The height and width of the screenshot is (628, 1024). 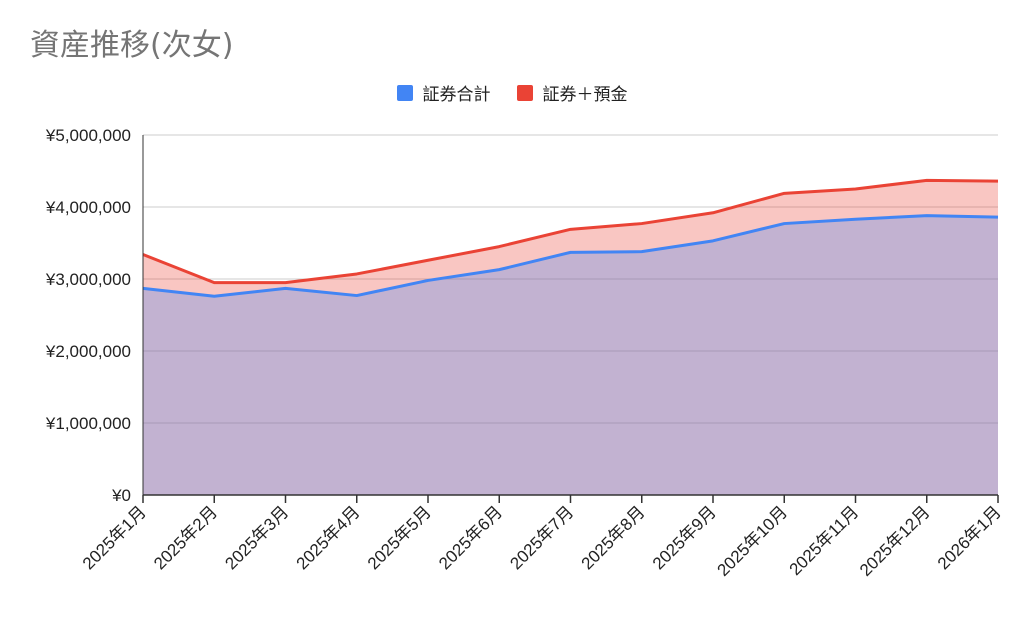 What do you see at coordinates (613, 537) in the screenshot?
I see `x-tick-label: 2025年8月` at bounding box center [613, 537].